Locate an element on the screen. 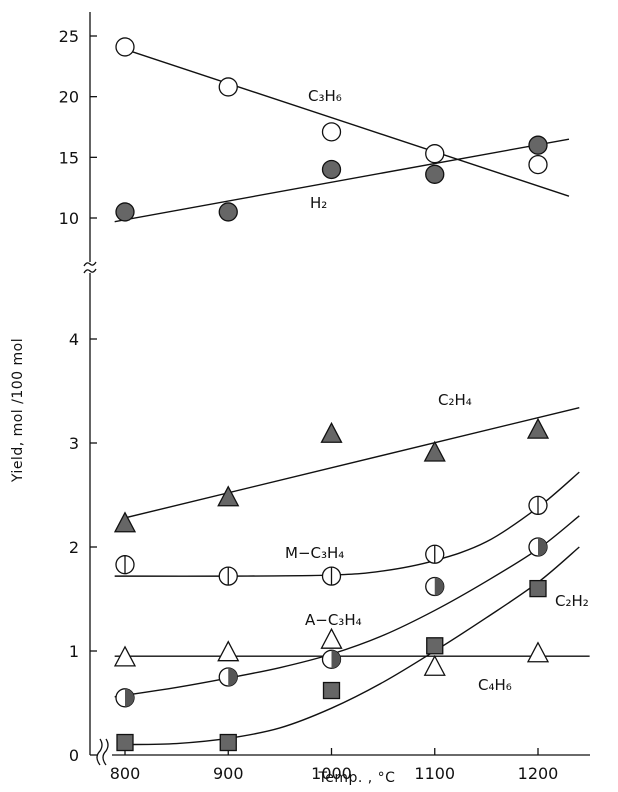  x-tick-label: 1100 is located at coordinates (434, 773).